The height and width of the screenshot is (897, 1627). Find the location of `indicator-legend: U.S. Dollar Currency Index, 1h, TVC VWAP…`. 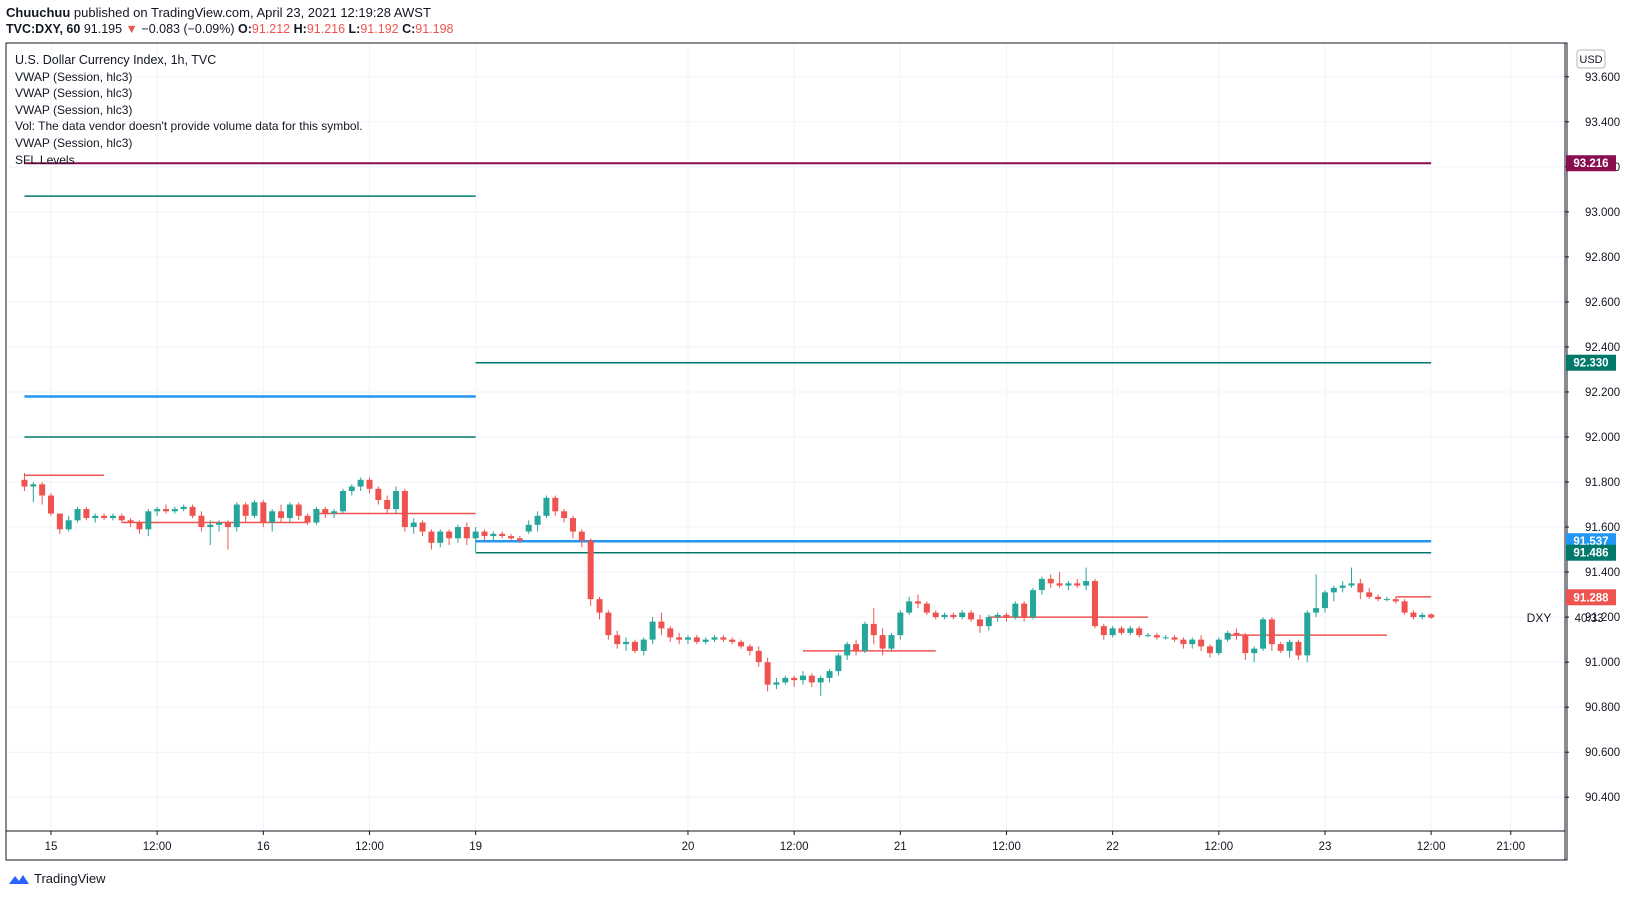

indicator-legend: U.S. Dollar Currency Index, 1h, TVC VWAP… is located at coordinates (189, 110).